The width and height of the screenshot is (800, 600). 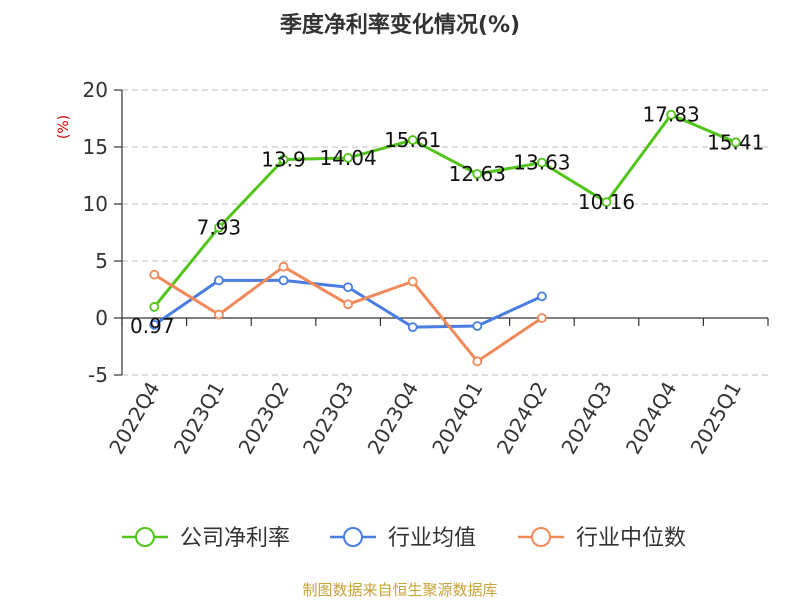 What do you see at coordinates (199, 418) in the screenshot?
I see `x-tick-label: 2023Q1` at bounding box center [199, 418].